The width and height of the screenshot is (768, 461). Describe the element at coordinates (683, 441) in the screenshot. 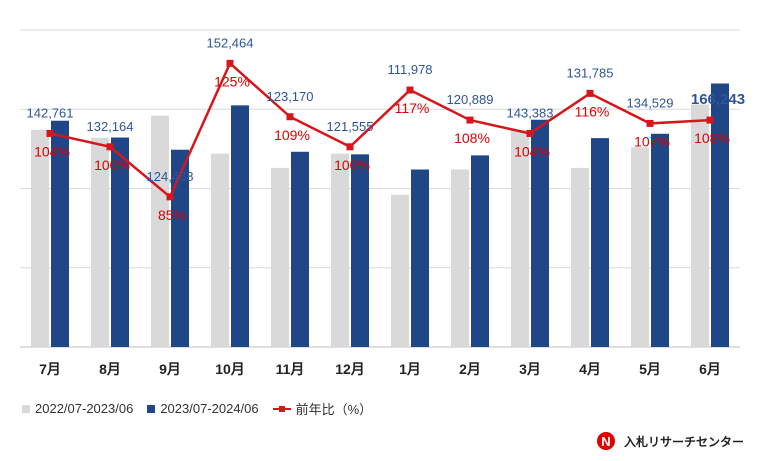

I see `brand-name: 入札リサーチセンター` at that location.